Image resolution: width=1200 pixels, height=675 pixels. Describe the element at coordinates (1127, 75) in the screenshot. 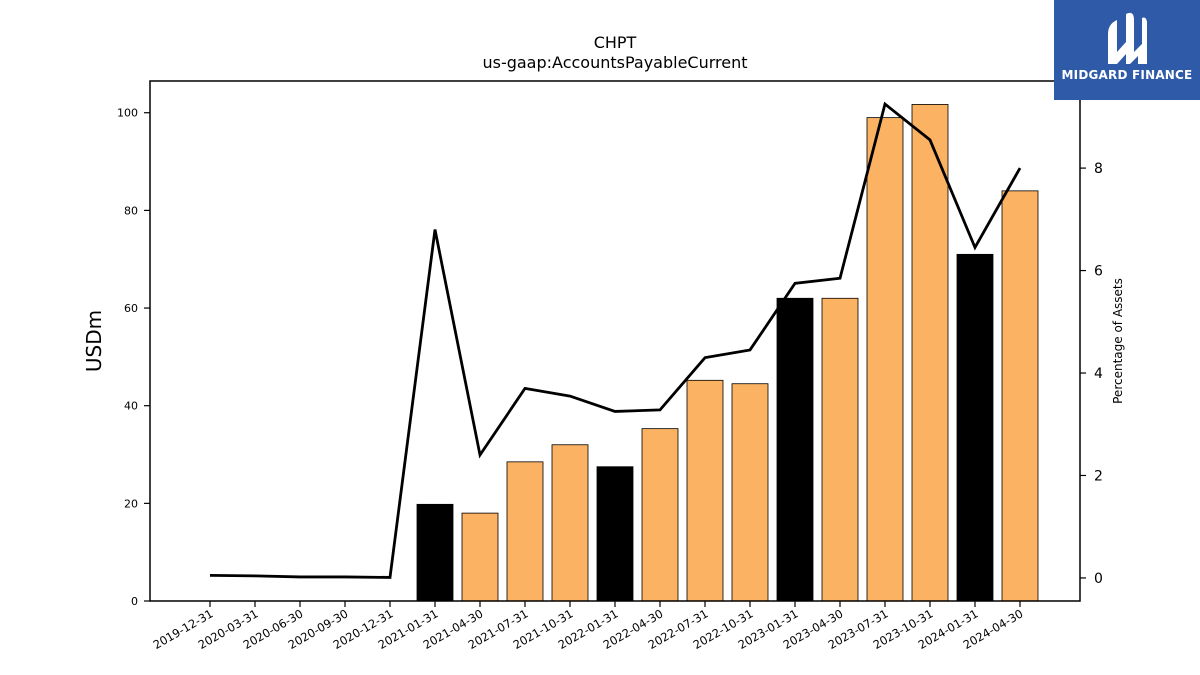

I see `logo-text: MIDGARD FINANCE` at that location.